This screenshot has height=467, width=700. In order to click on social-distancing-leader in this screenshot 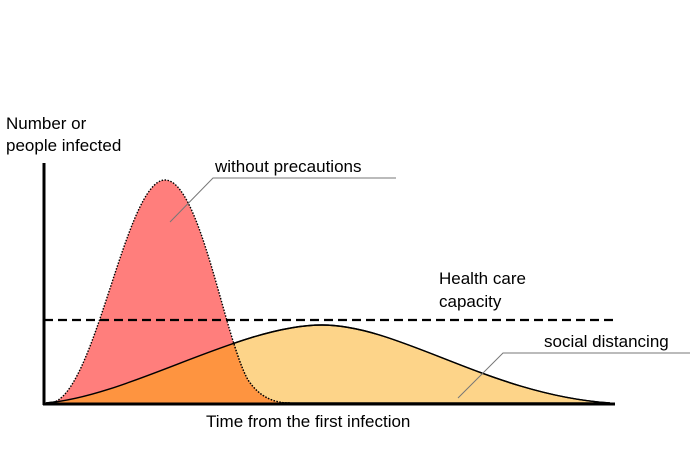, I will do `click(573, 375)`.